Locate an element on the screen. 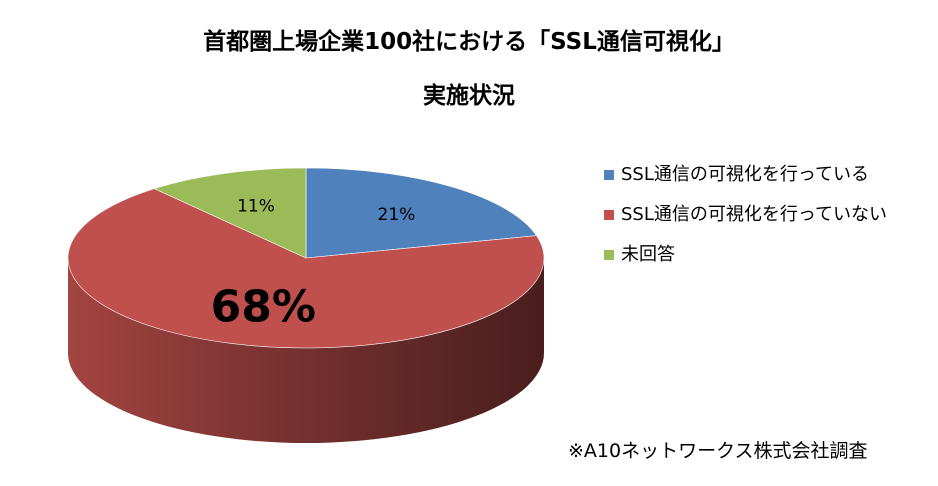  source-note: ※A10ネットワークス株式会社調査 is located at coordinates (718, 451).